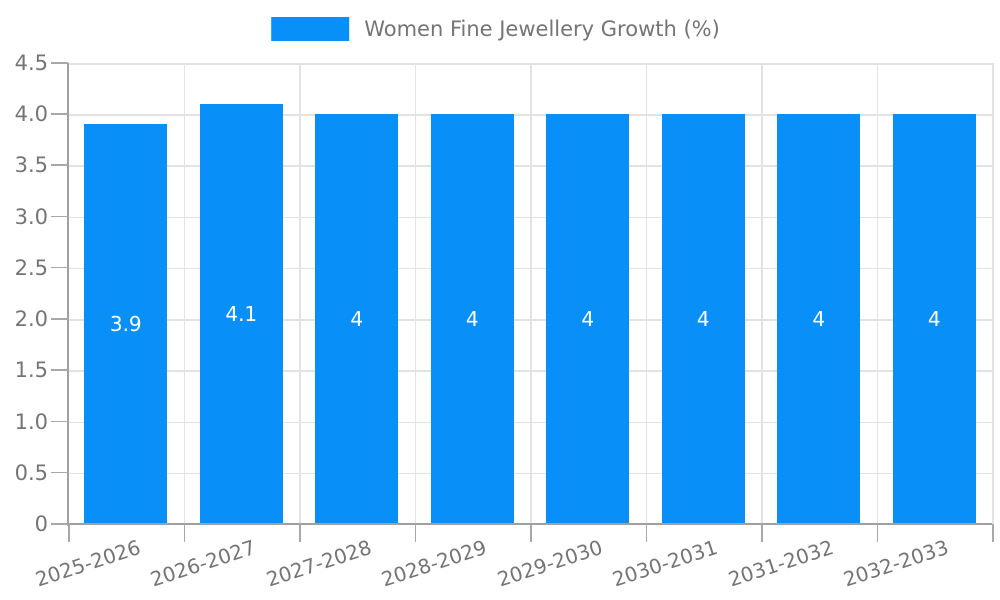 The image size is (1000, 600). Describe the element at coordinates (31, 63) in the screenshot. I see `y-tick-label: 4.5` at that location.